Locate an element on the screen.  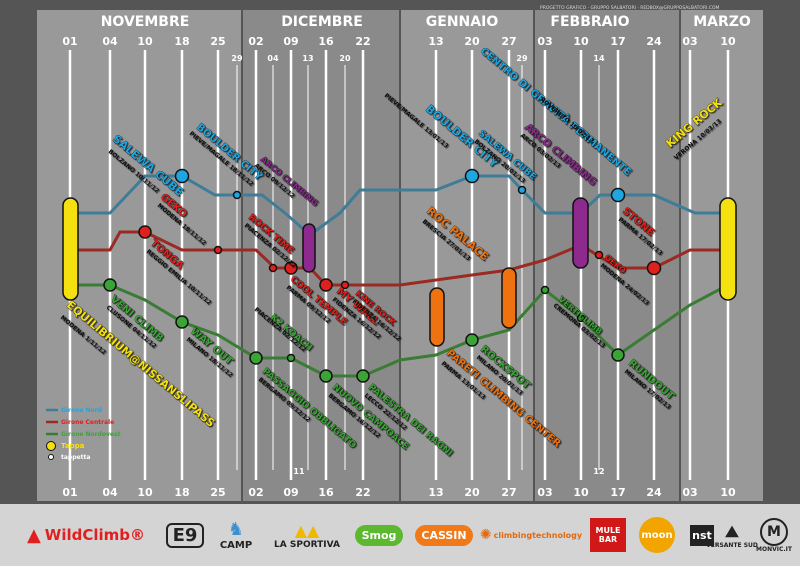
sponsor-label: CASSIN is located at coordinates (444, 535).